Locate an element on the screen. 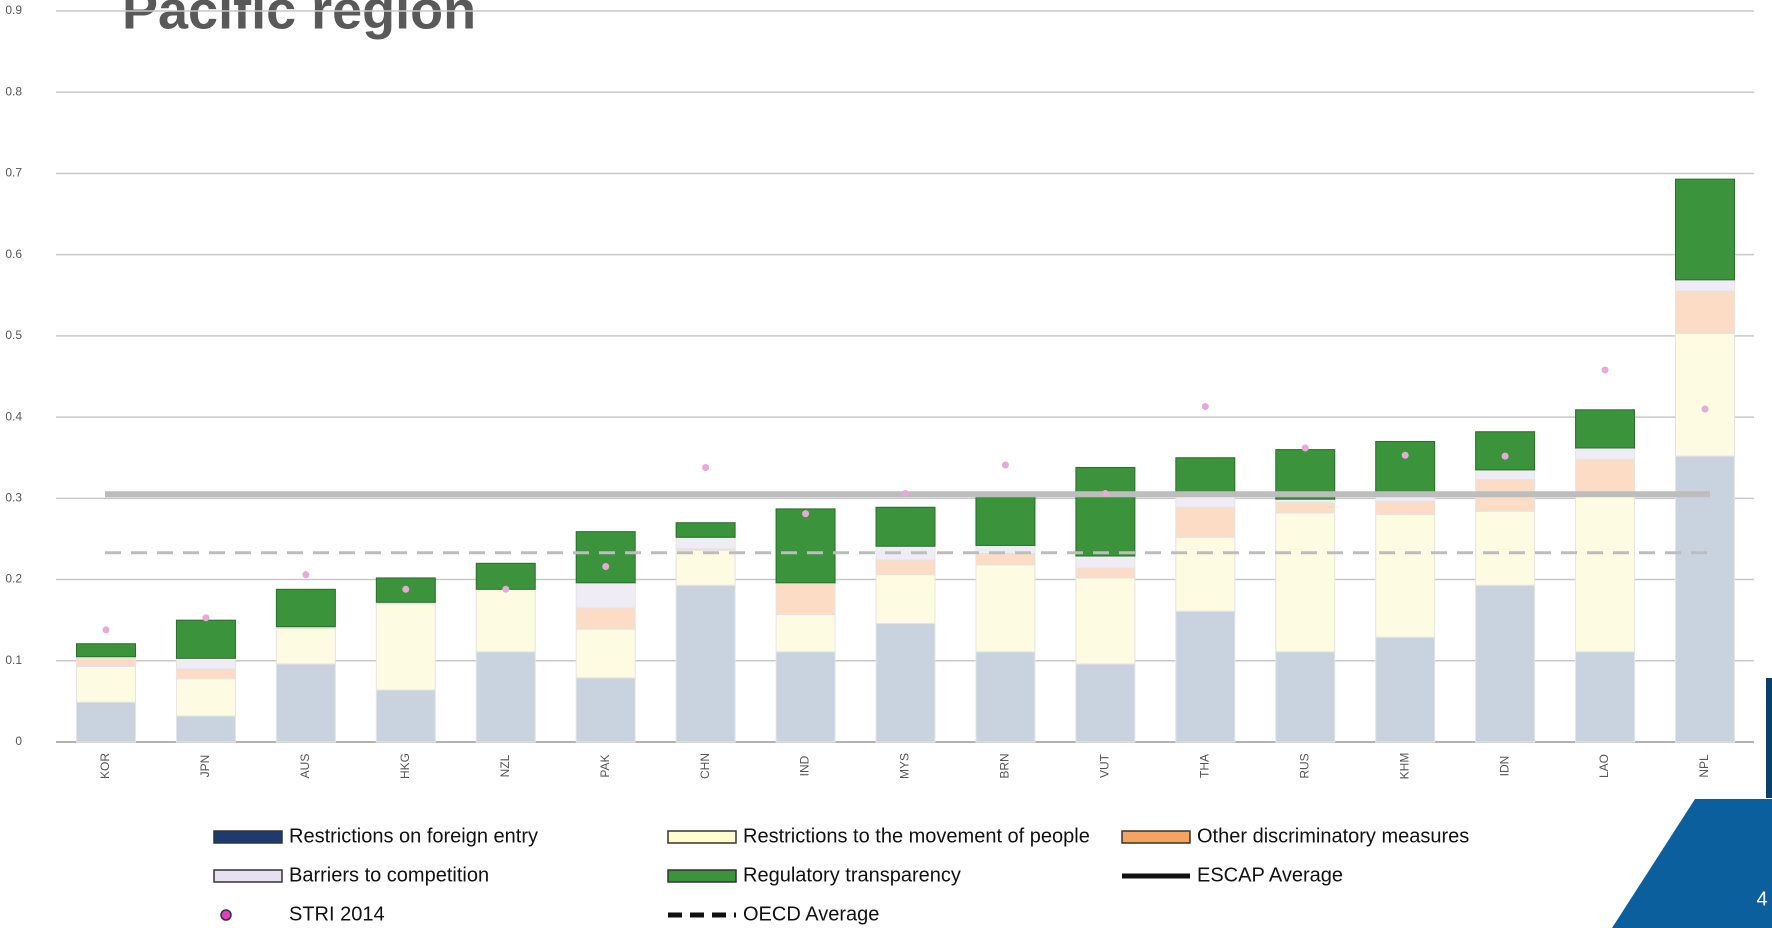 This screenshot has height=928, width=1772. legend-label: Restrictions to the movement of people is located at coordinates (916, 836).